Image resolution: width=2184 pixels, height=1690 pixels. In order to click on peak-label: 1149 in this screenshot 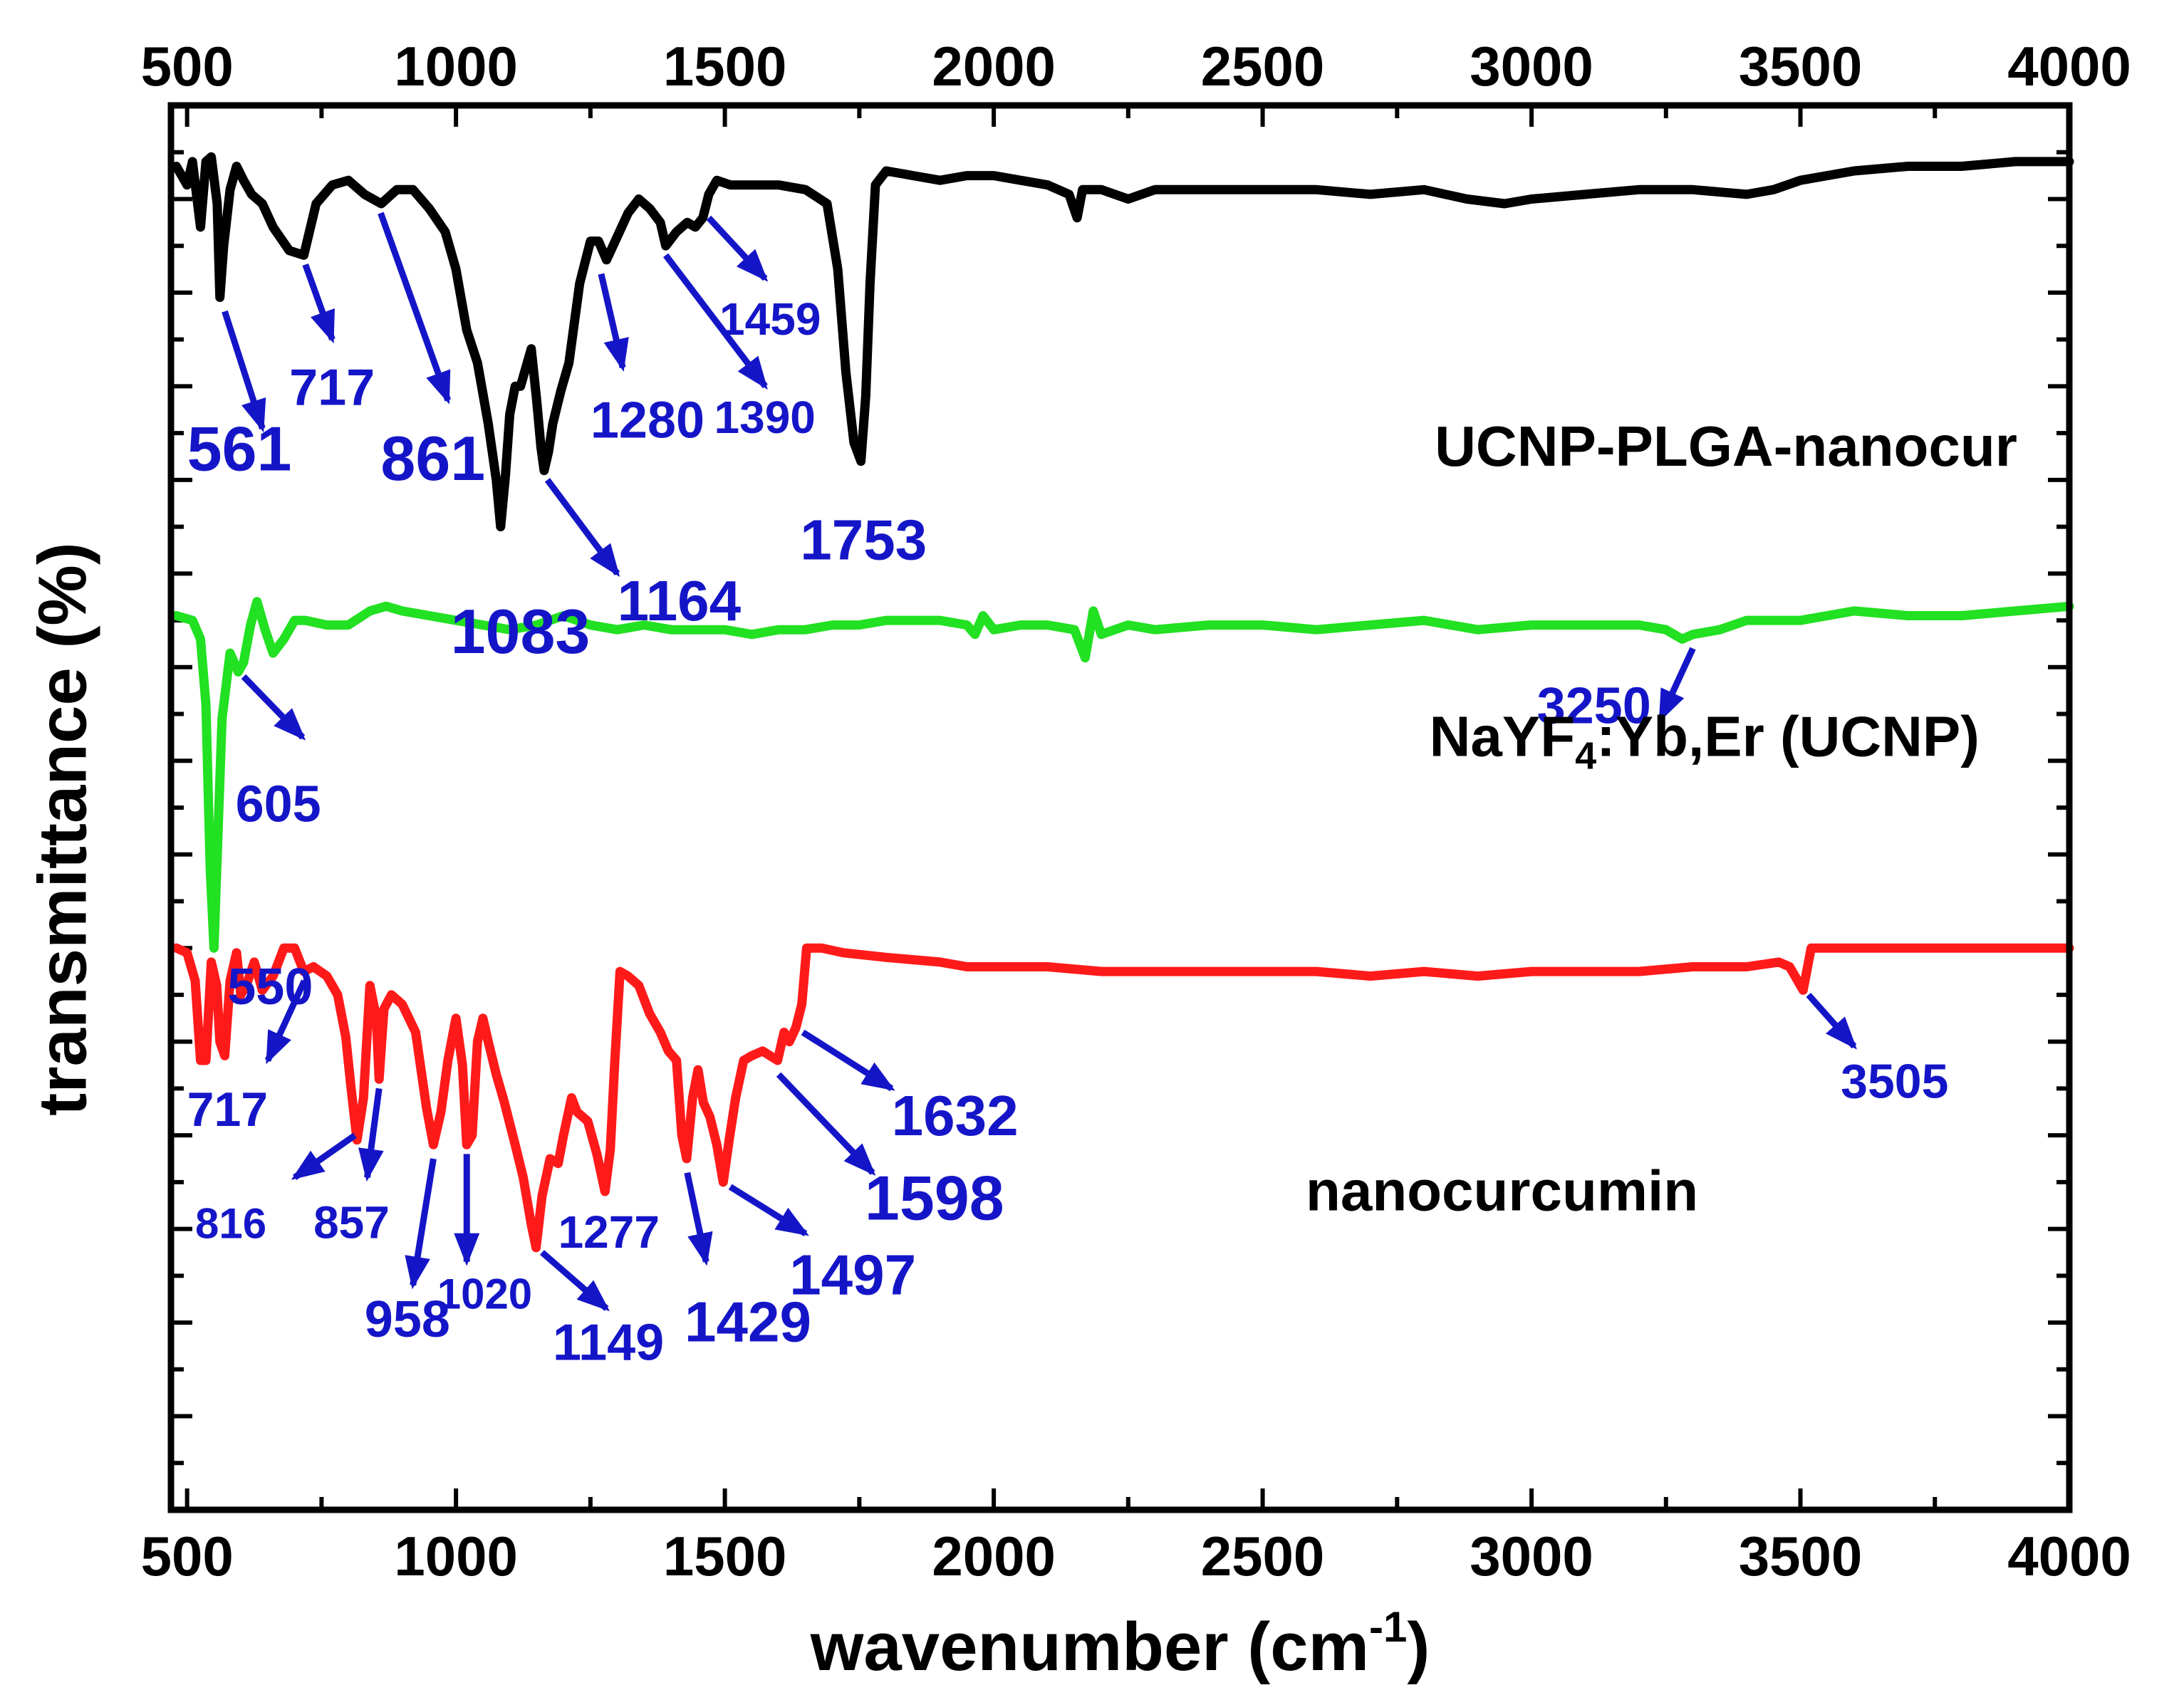, I will do `click(608, 1343)`.